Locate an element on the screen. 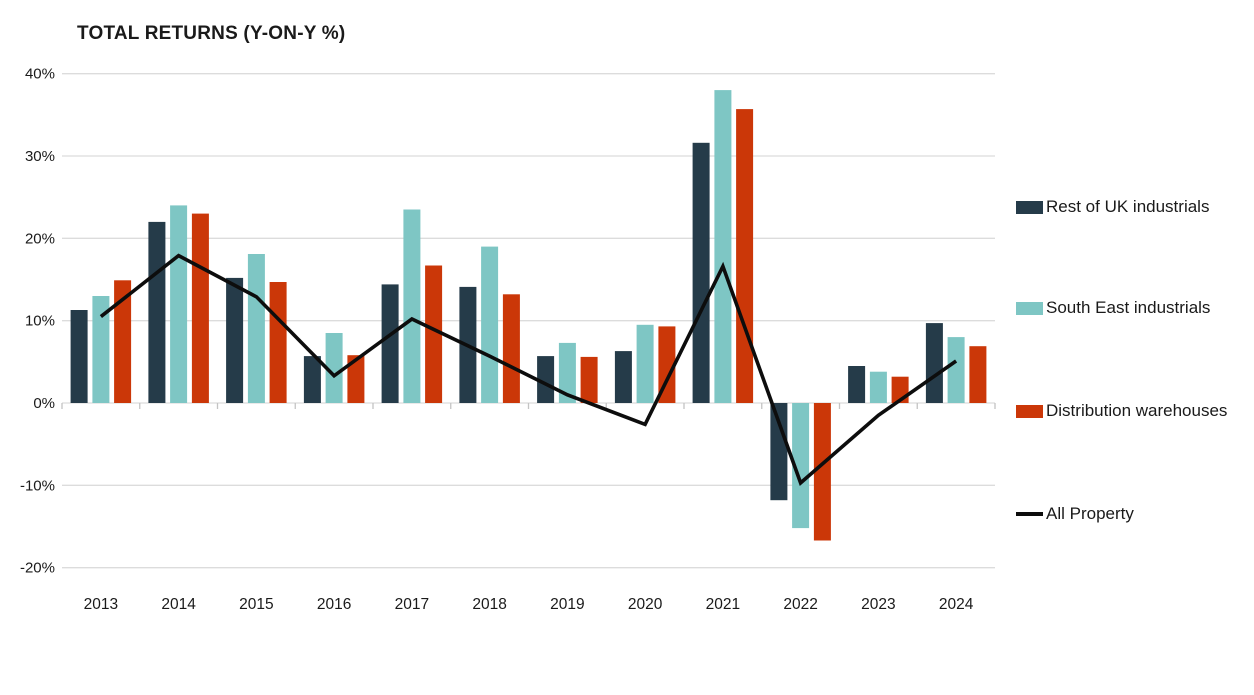 This screenshot has height=695, width=1254. svg-text: 2016 is located at coordinates (334, 604).